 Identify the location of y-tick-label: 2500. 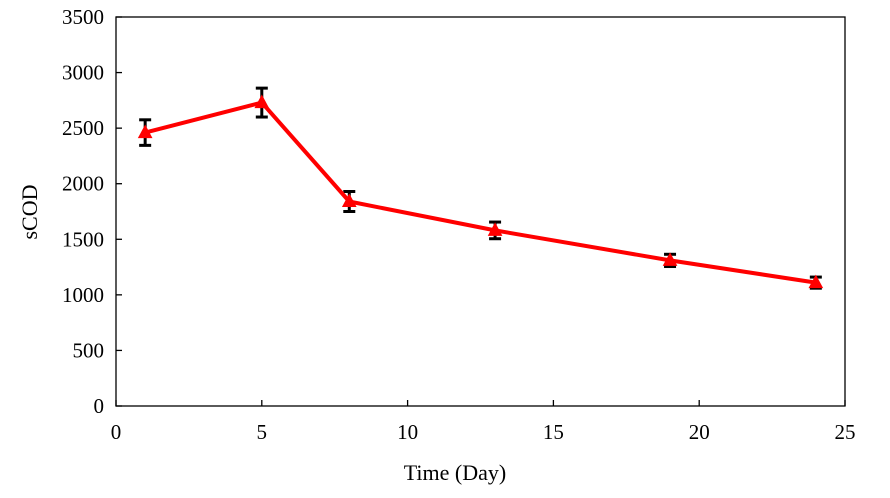
(83, 128).